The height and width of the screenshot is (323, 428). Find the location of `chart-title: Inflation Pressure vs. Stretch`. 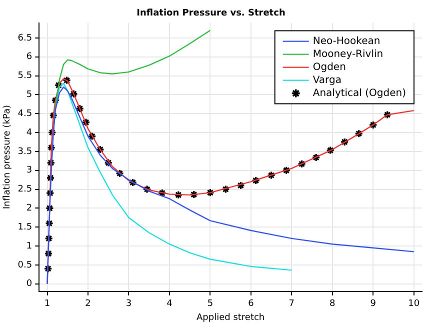

chart-title: Inflation Pressure vs. Stretch is located at coordinates (211, 13).